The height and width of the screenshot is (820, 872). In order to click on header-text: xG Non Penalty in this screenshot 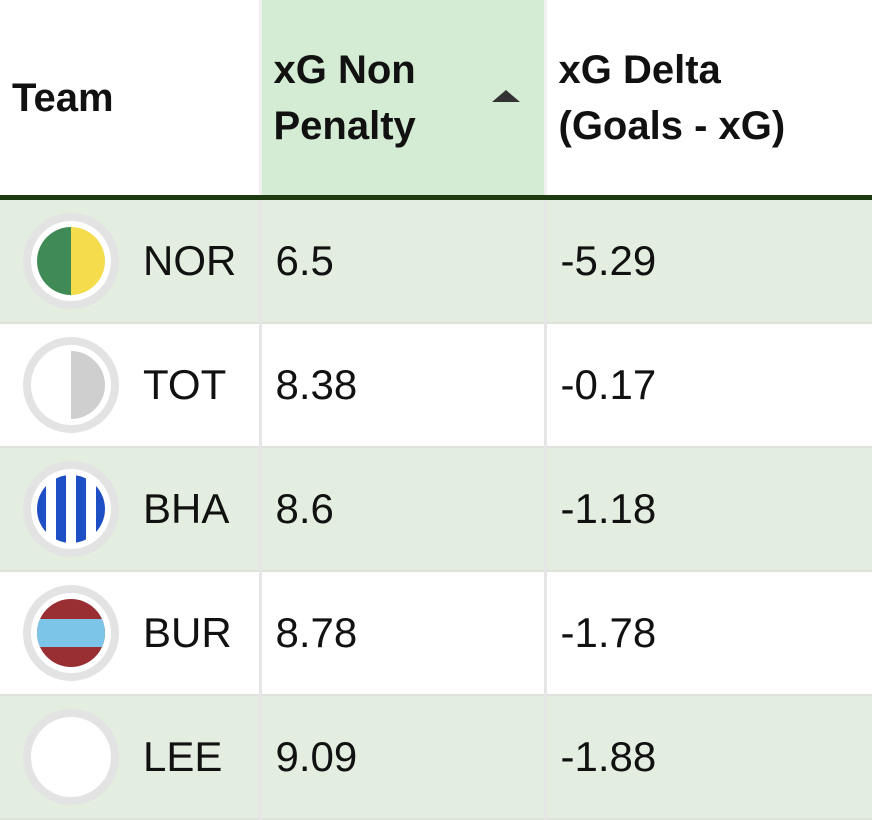, I will do `click(344, 97)`.